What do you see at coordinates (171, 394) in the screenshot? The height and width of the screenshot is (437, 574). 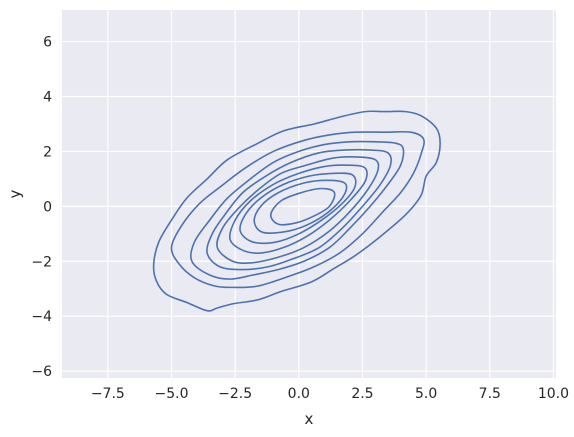 I see `x-tick-label: −5.0` at bounding box center [171, 394].